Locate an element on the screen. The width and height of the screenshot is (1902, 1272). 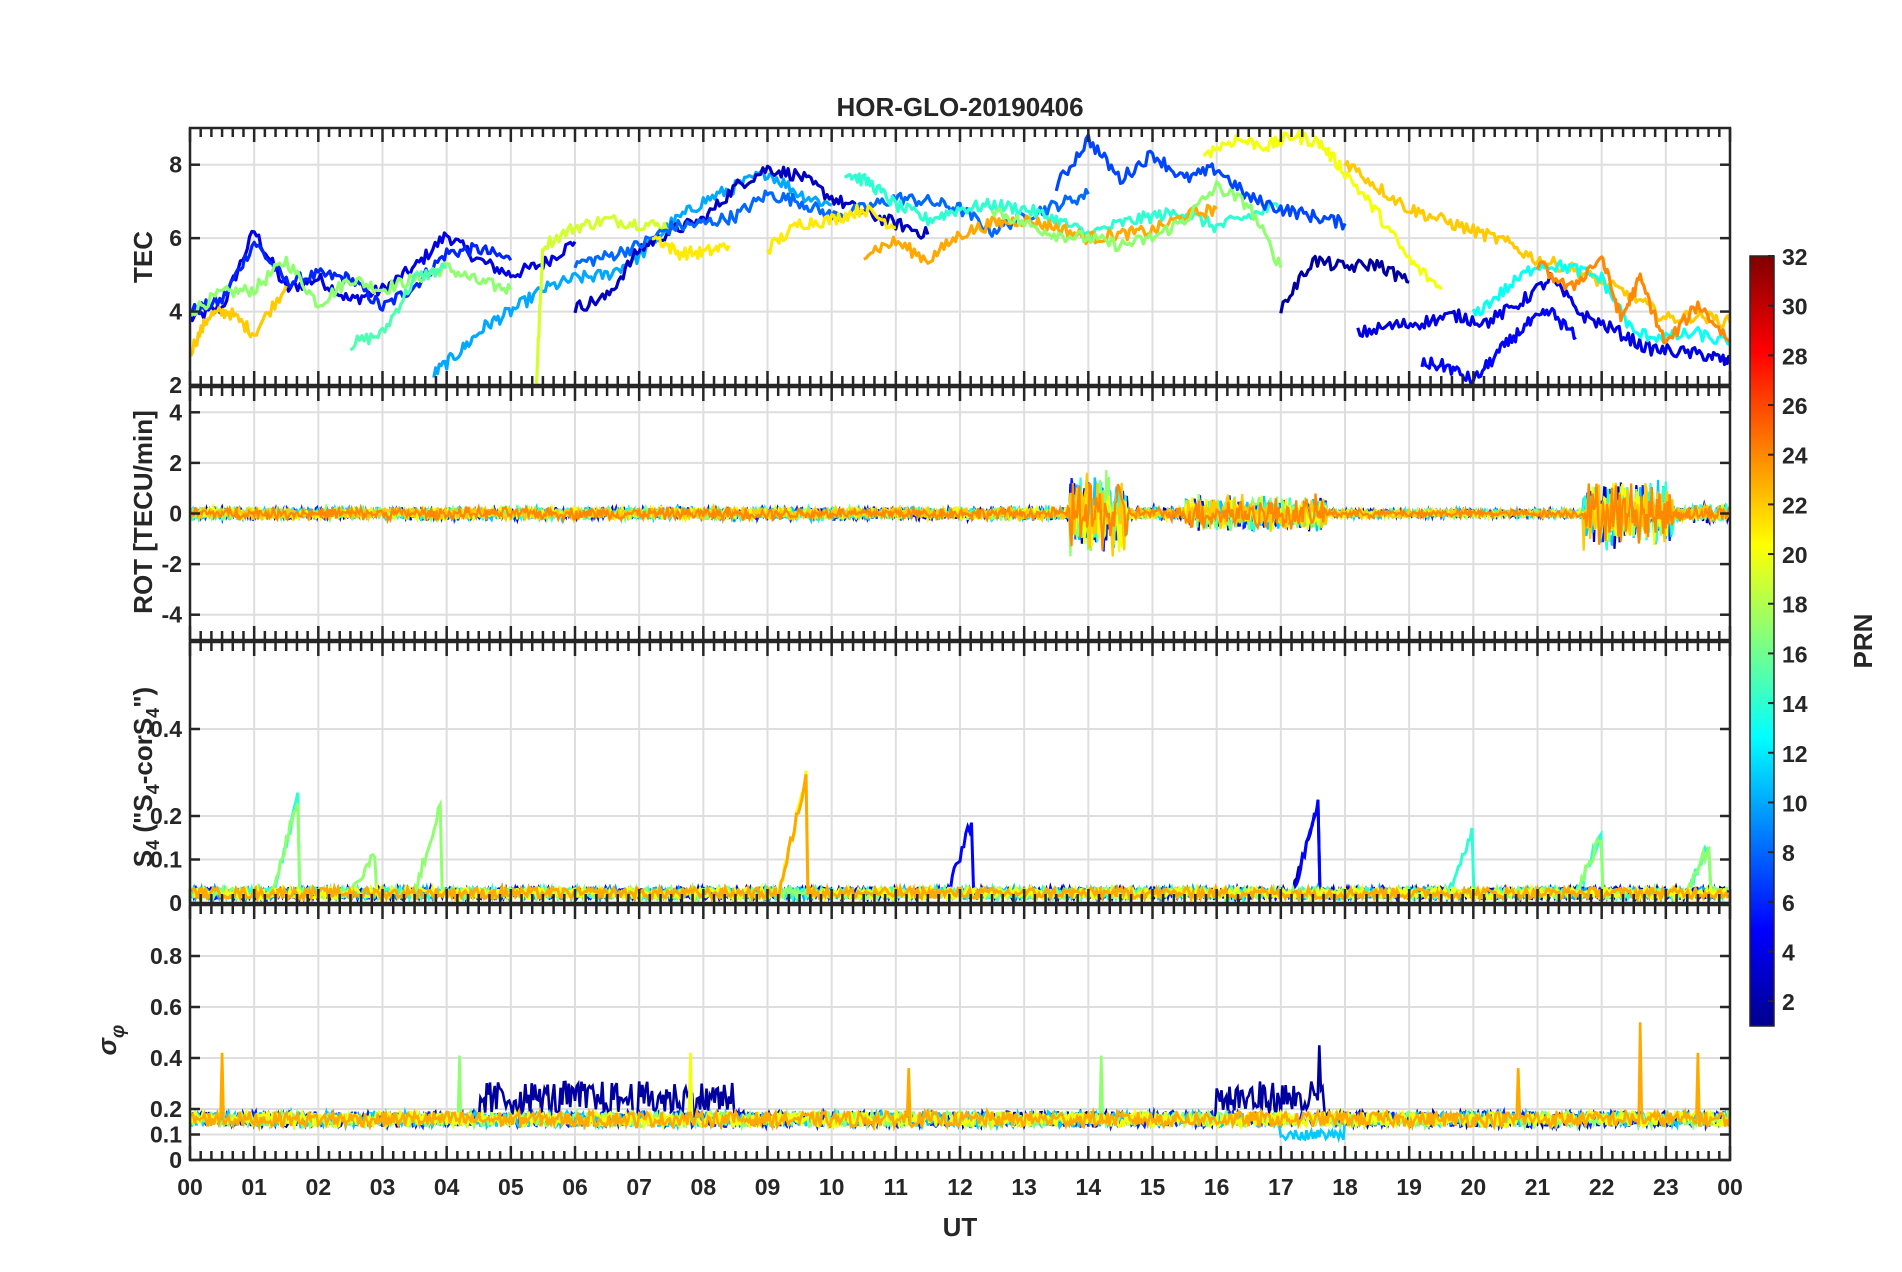
x-tick-label: 17 is located at coordinates (1281, 1187).